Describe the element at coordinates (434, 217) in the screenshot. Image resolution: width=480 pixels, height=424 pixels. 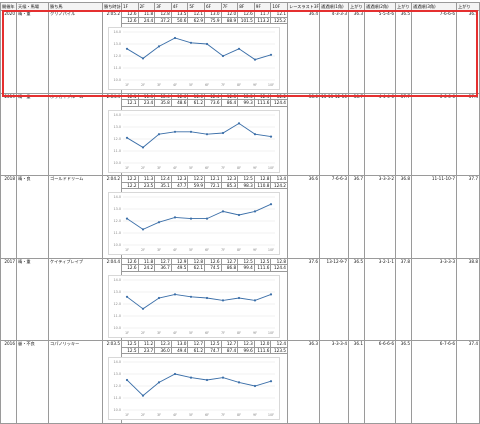
I see `table-cell: 11-11-10-7` at that location.